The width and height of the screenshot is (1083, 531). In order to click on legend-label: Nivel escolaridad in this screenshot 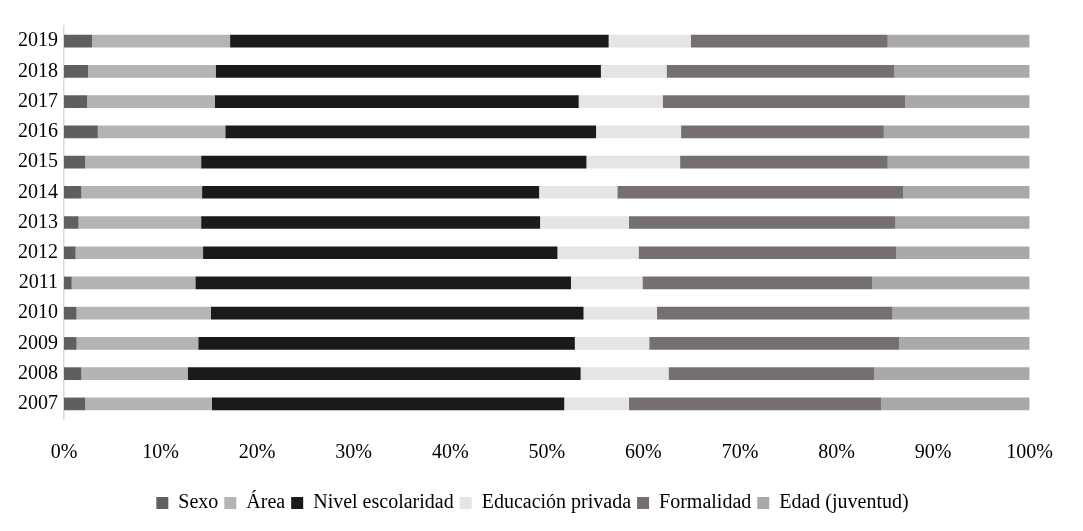, I will do `click(383, 501)`.